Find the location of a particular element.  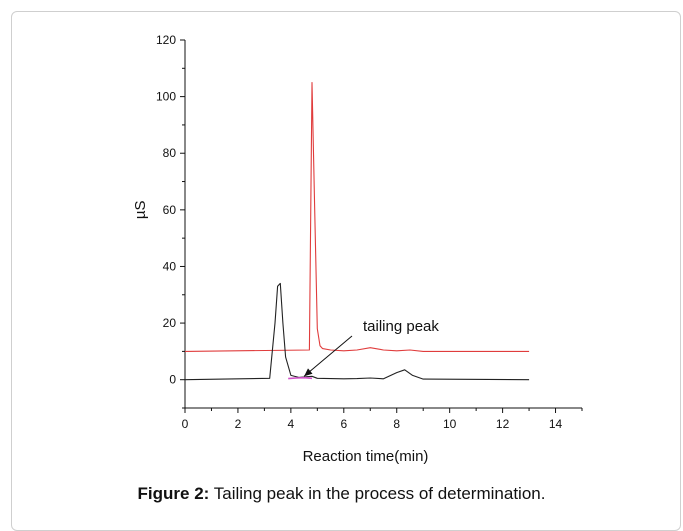

y-tick-label: 0 is located at coordinates (172, 380).